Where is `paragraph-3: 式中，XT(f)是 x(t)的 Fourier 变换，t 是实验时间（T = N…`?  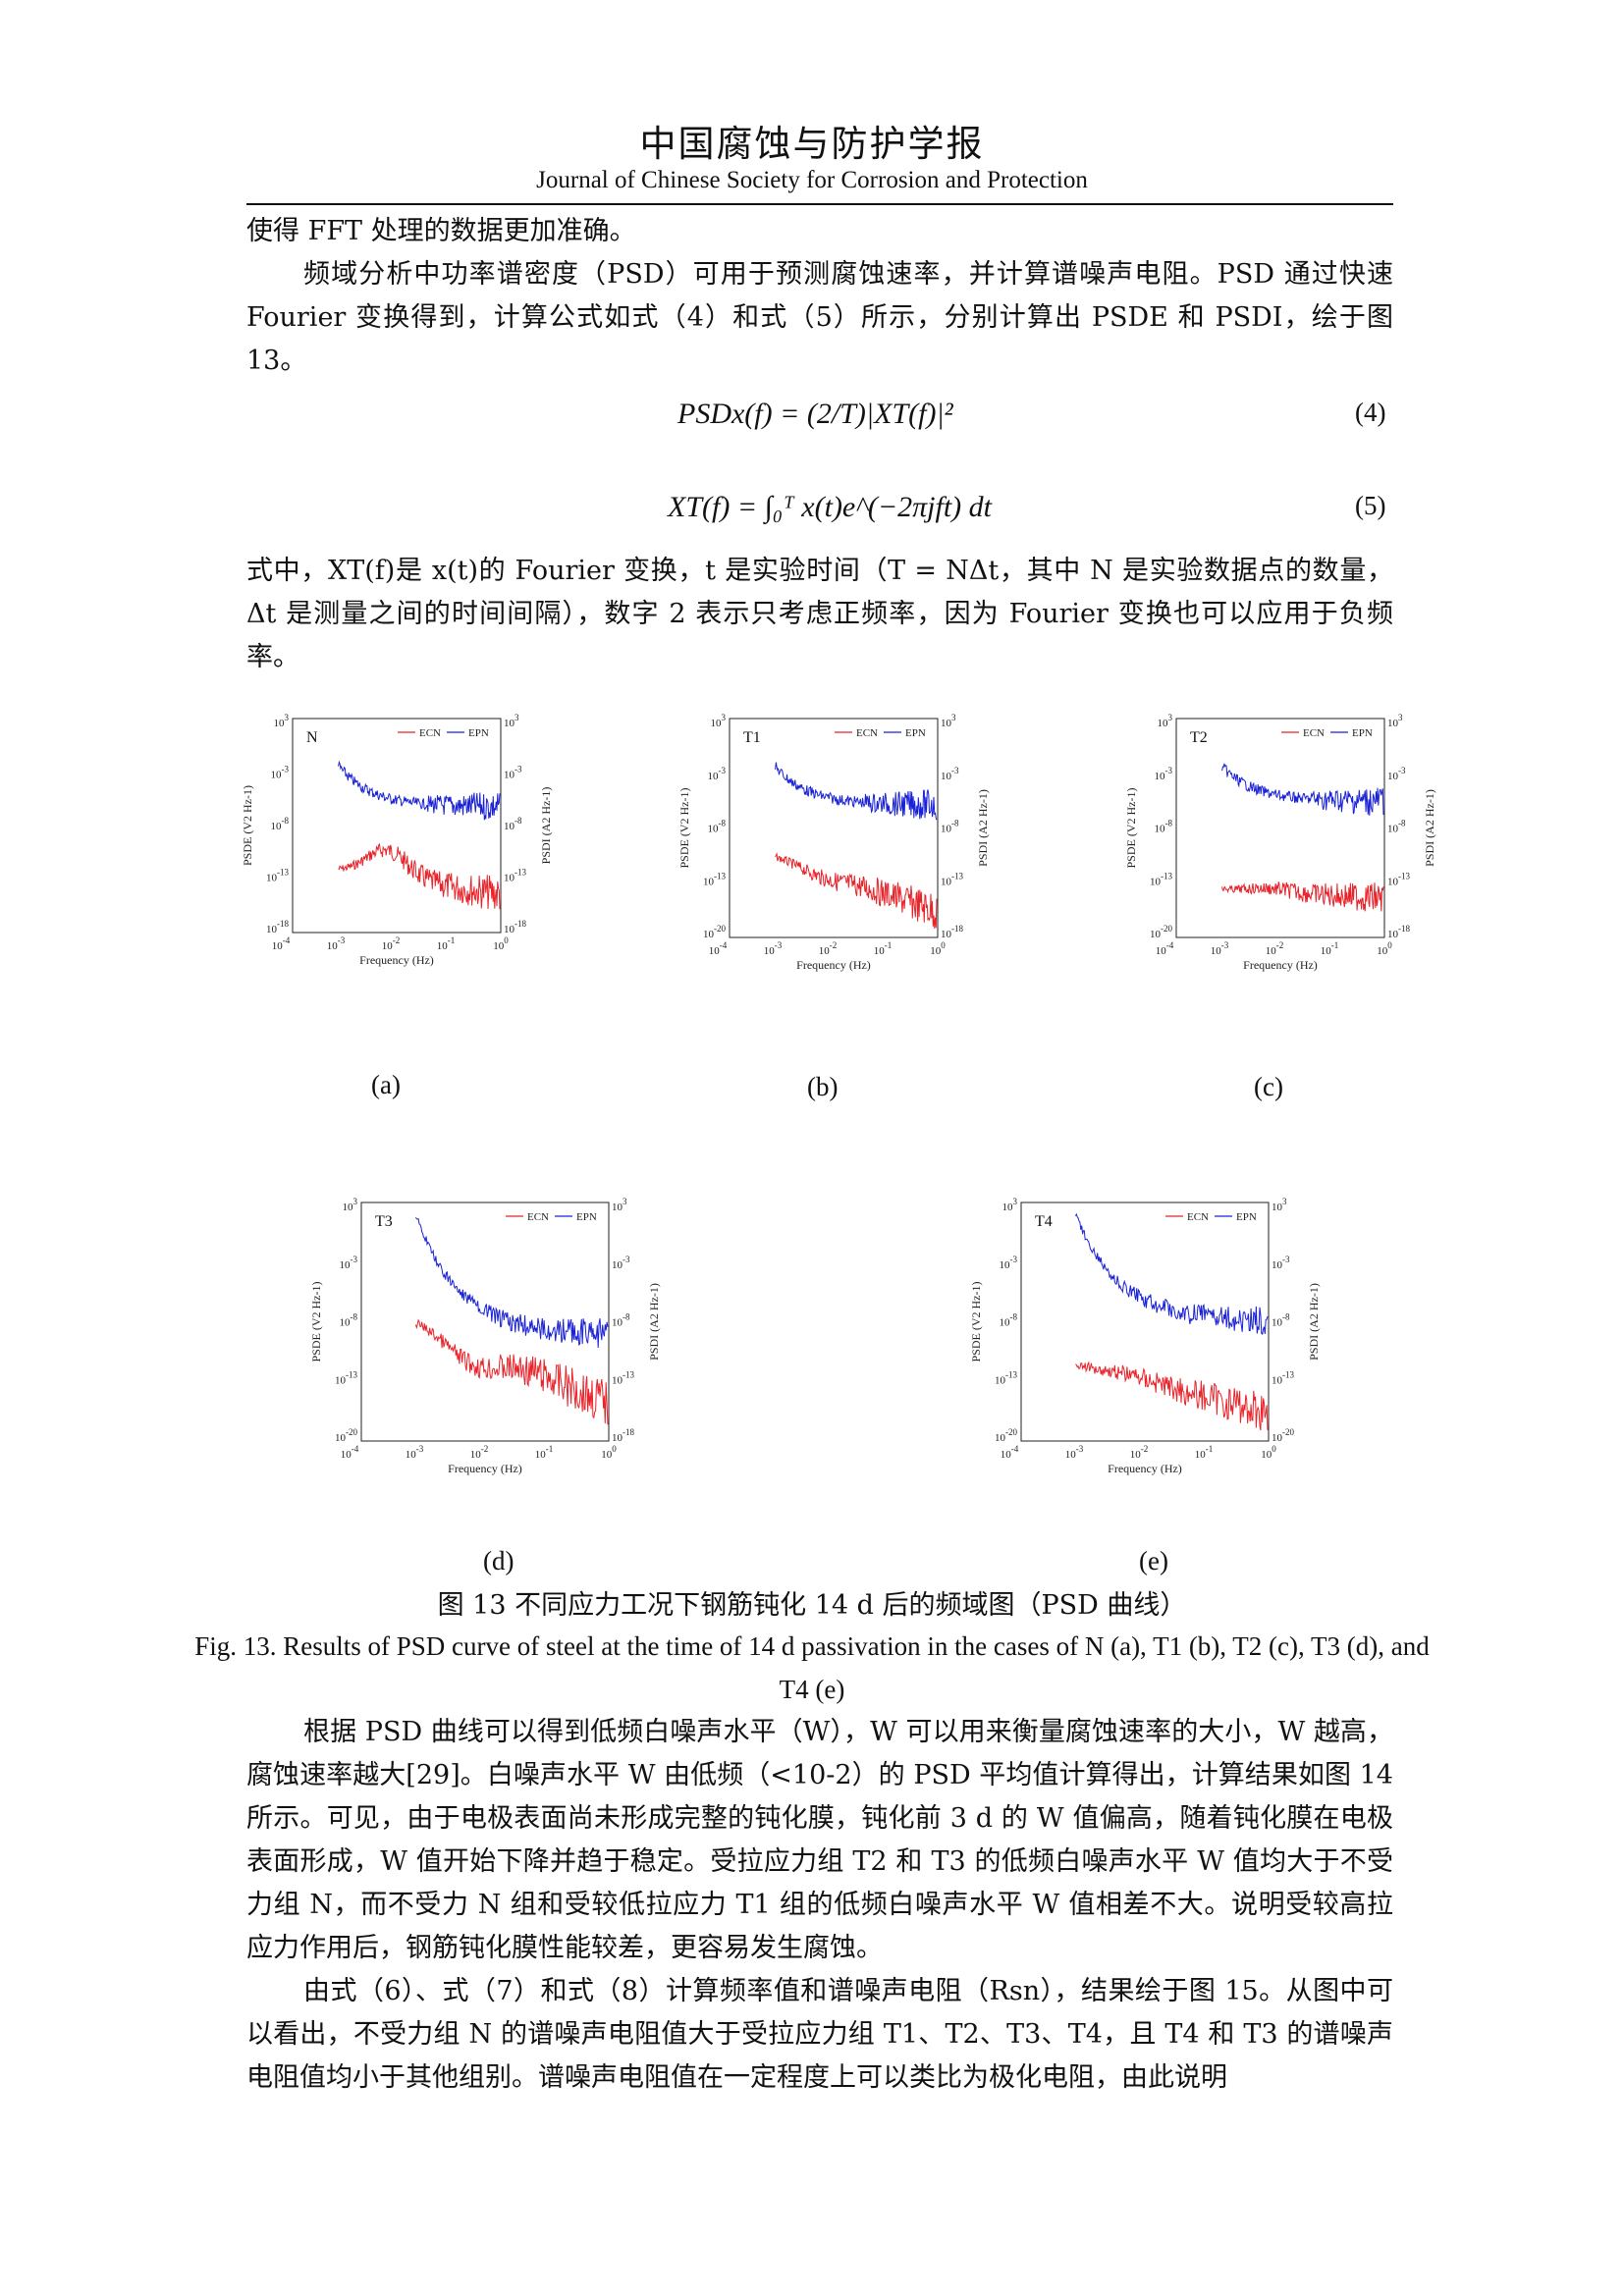
paragraph-3: 式中，XT(f)是 x(t)的 Fourier 变换，t 是实验时间（T = N… is located at coordinates (819, 614).